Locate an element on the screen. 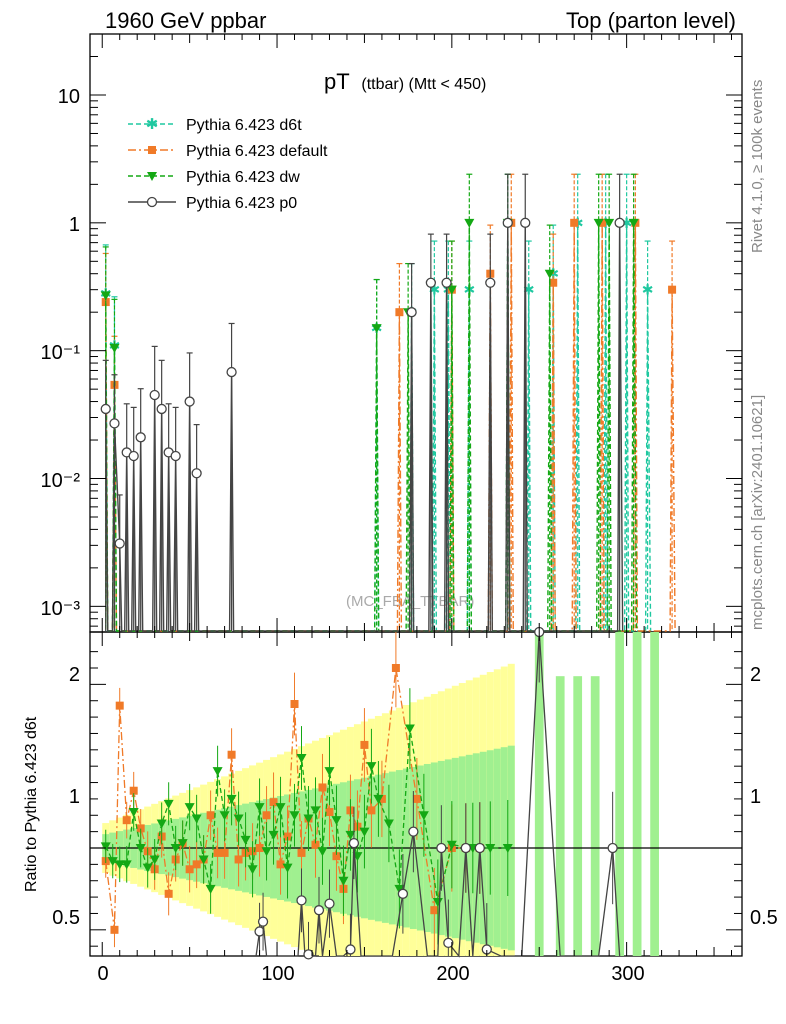  plot-title-sub: (ttbar) (Mtt < 450) is located at coordinates (423, 84).